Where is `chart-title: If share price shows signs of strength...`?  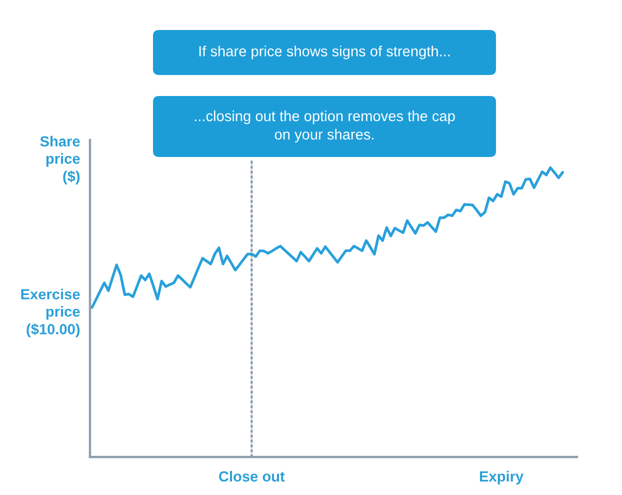
chart-title: If share price shows signs of strength... is located at coordinates (324, 53).